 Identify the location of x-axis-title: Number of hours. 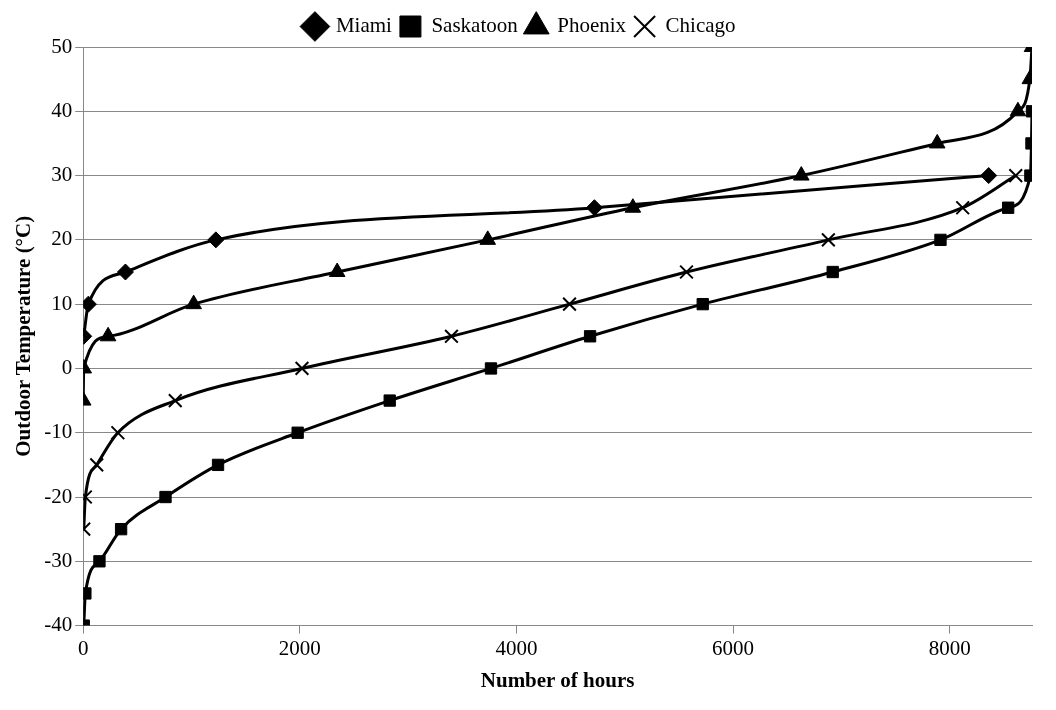
(557, 679).